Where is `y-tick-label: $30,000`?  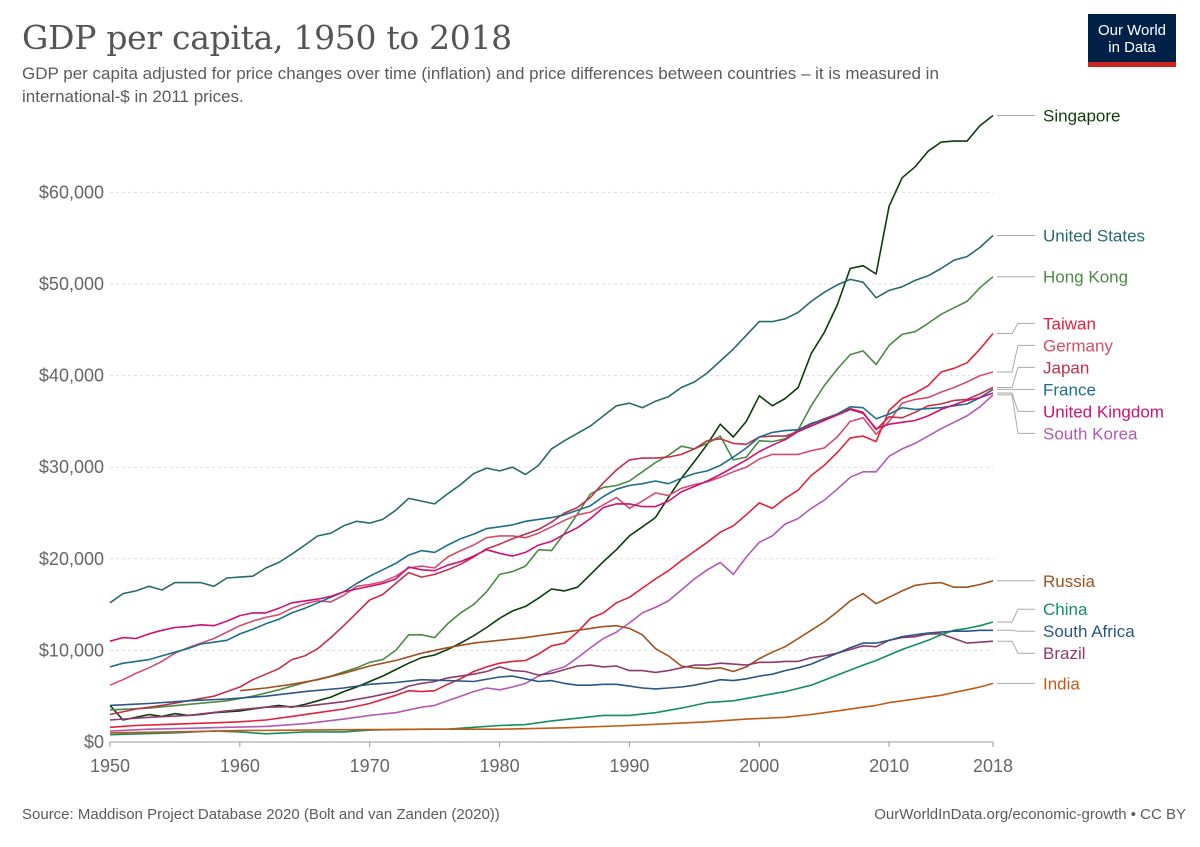
y-tick-label: $30,000 is located at coordinates (71, 467).